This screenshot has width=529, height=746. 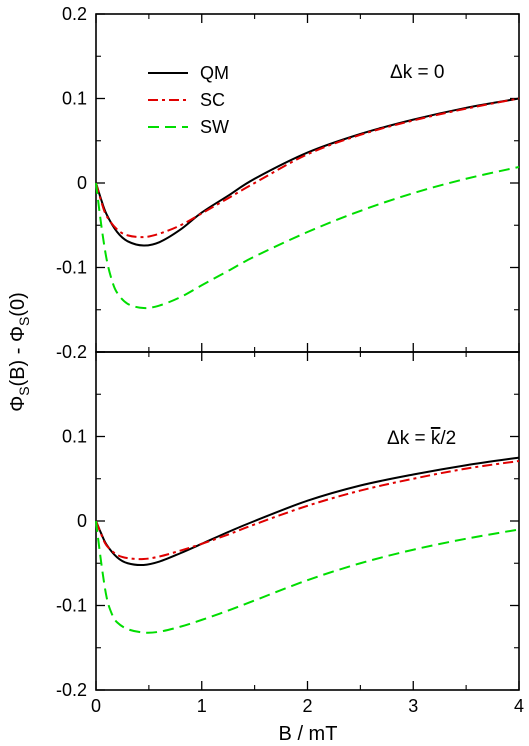 I want to click on series-sc-line, so click(x=307, y=510).